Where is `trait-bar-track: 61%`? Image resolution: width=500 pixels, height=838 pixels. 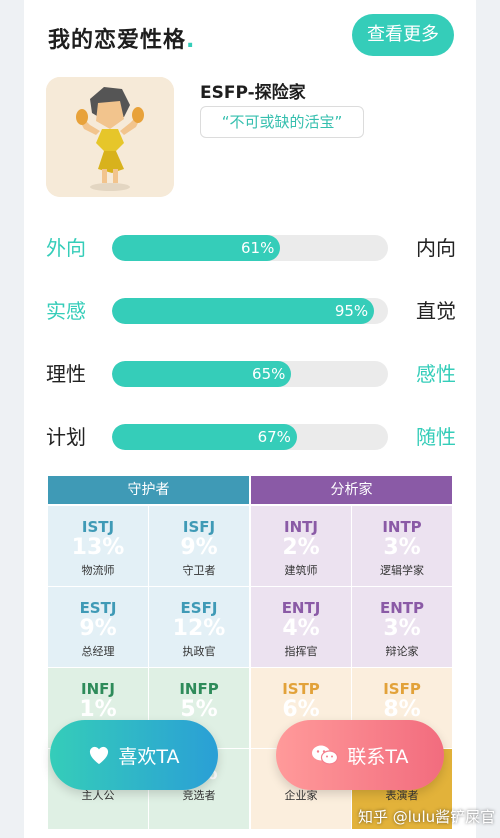
trait-bar-track: 61% is located at coordinates (250, 248).